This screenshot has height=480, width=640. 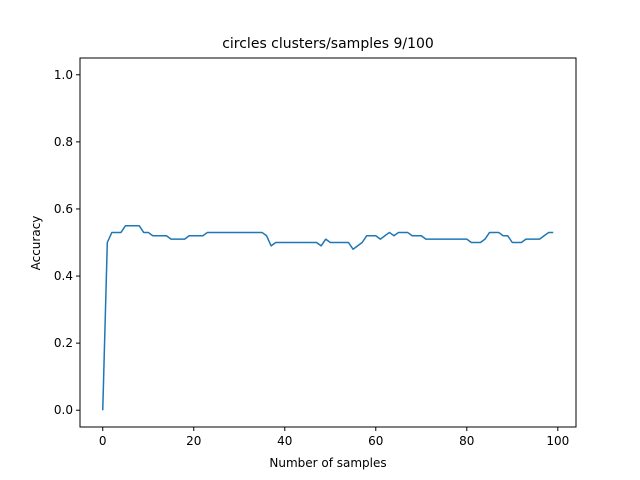 What do you see at coordinates (334, 437) in the screenshot?
I see `x-axis: 0 20 40 60 80 100` at bounding box center [334, 437].